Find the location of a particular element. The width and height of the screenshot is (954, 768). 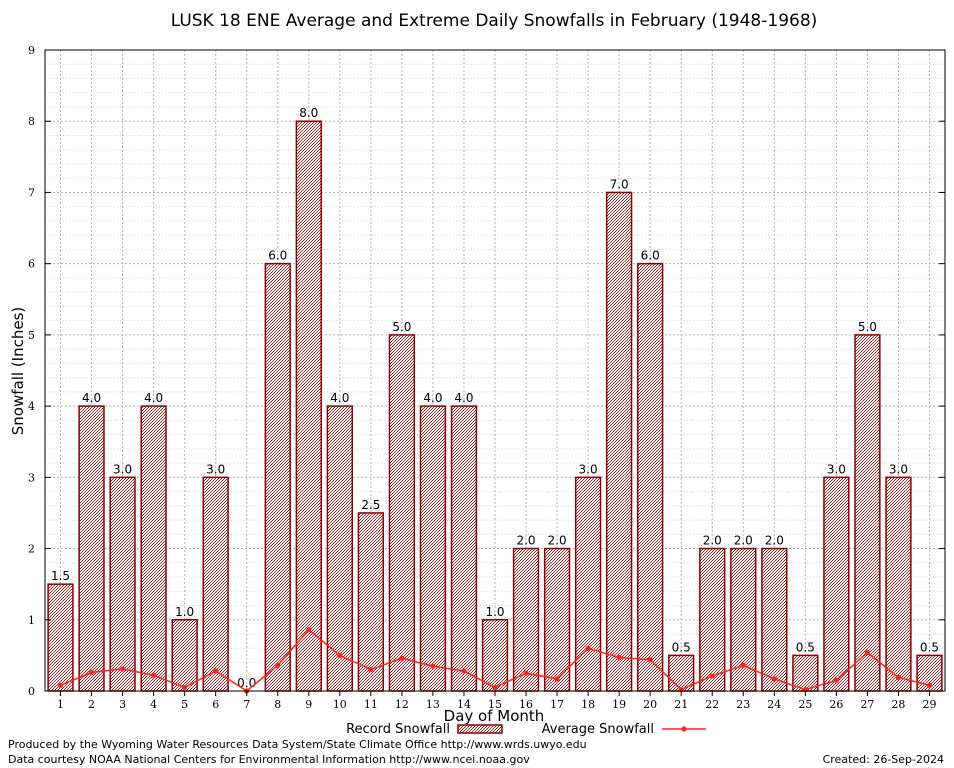

y-tick-label: 7 is located at coordinates (31, 192).